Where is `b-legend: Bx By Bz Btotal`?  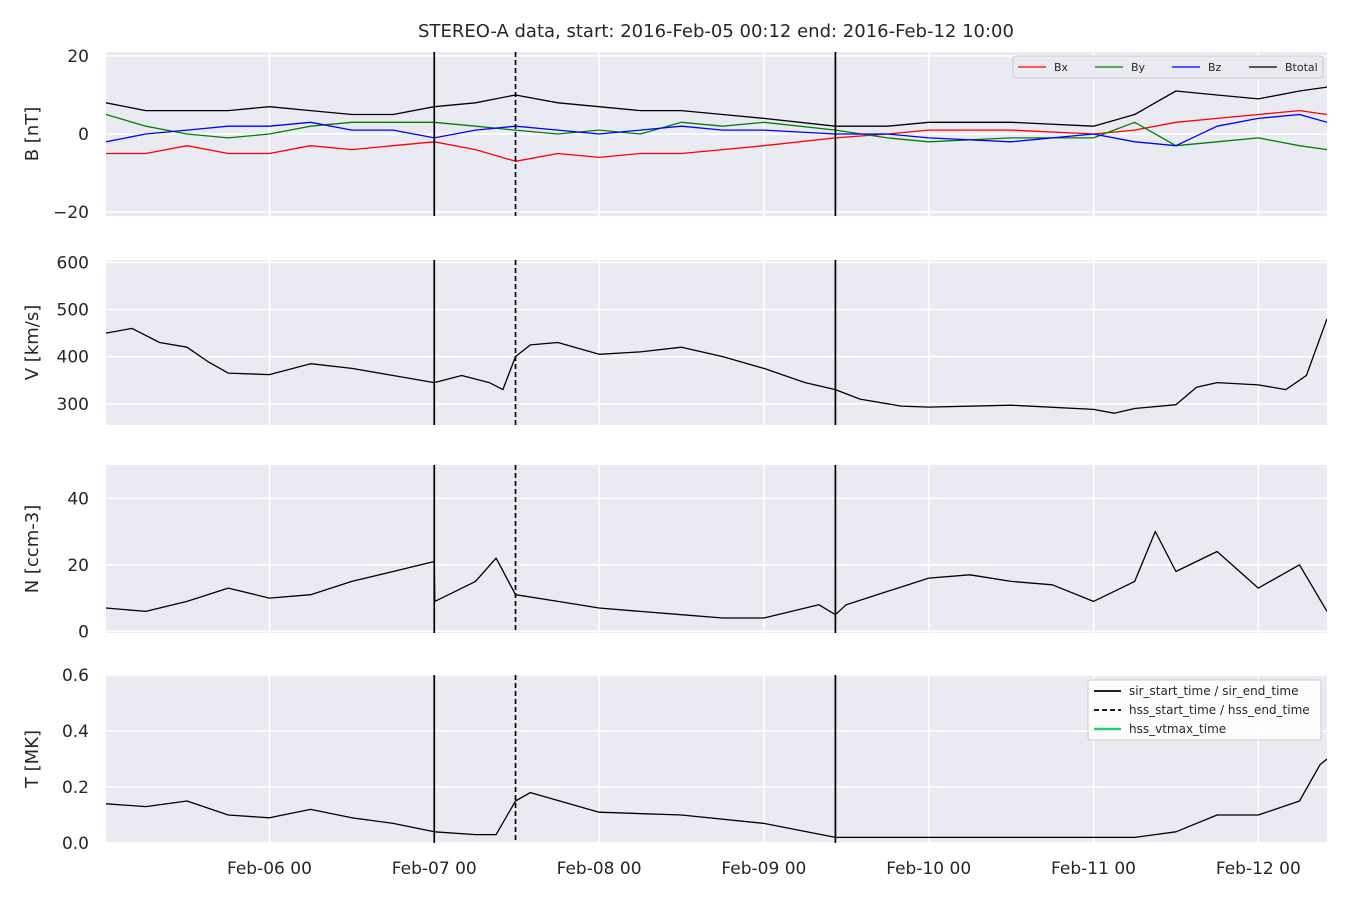 b-legend: Bx By Bz Btotal is located at coordinates (1168, 67).